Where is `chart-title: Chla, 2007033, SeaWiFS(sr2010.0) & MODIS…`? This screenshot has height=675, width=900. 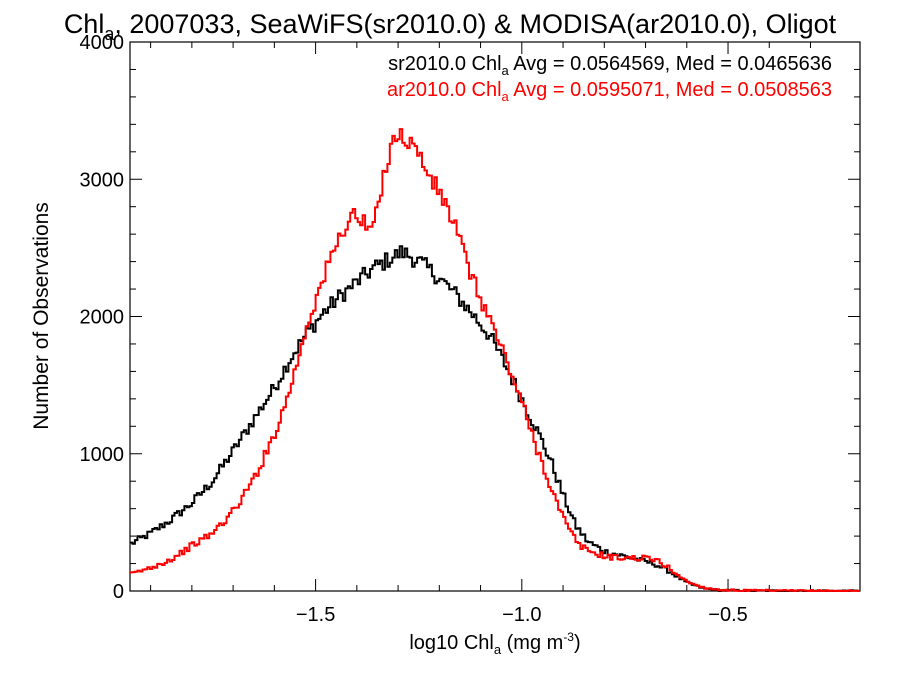
chart-title: Chla, 2007033, SeaWiFS(sr2010.0) & MODIS… is located at coordinates (450, 26).